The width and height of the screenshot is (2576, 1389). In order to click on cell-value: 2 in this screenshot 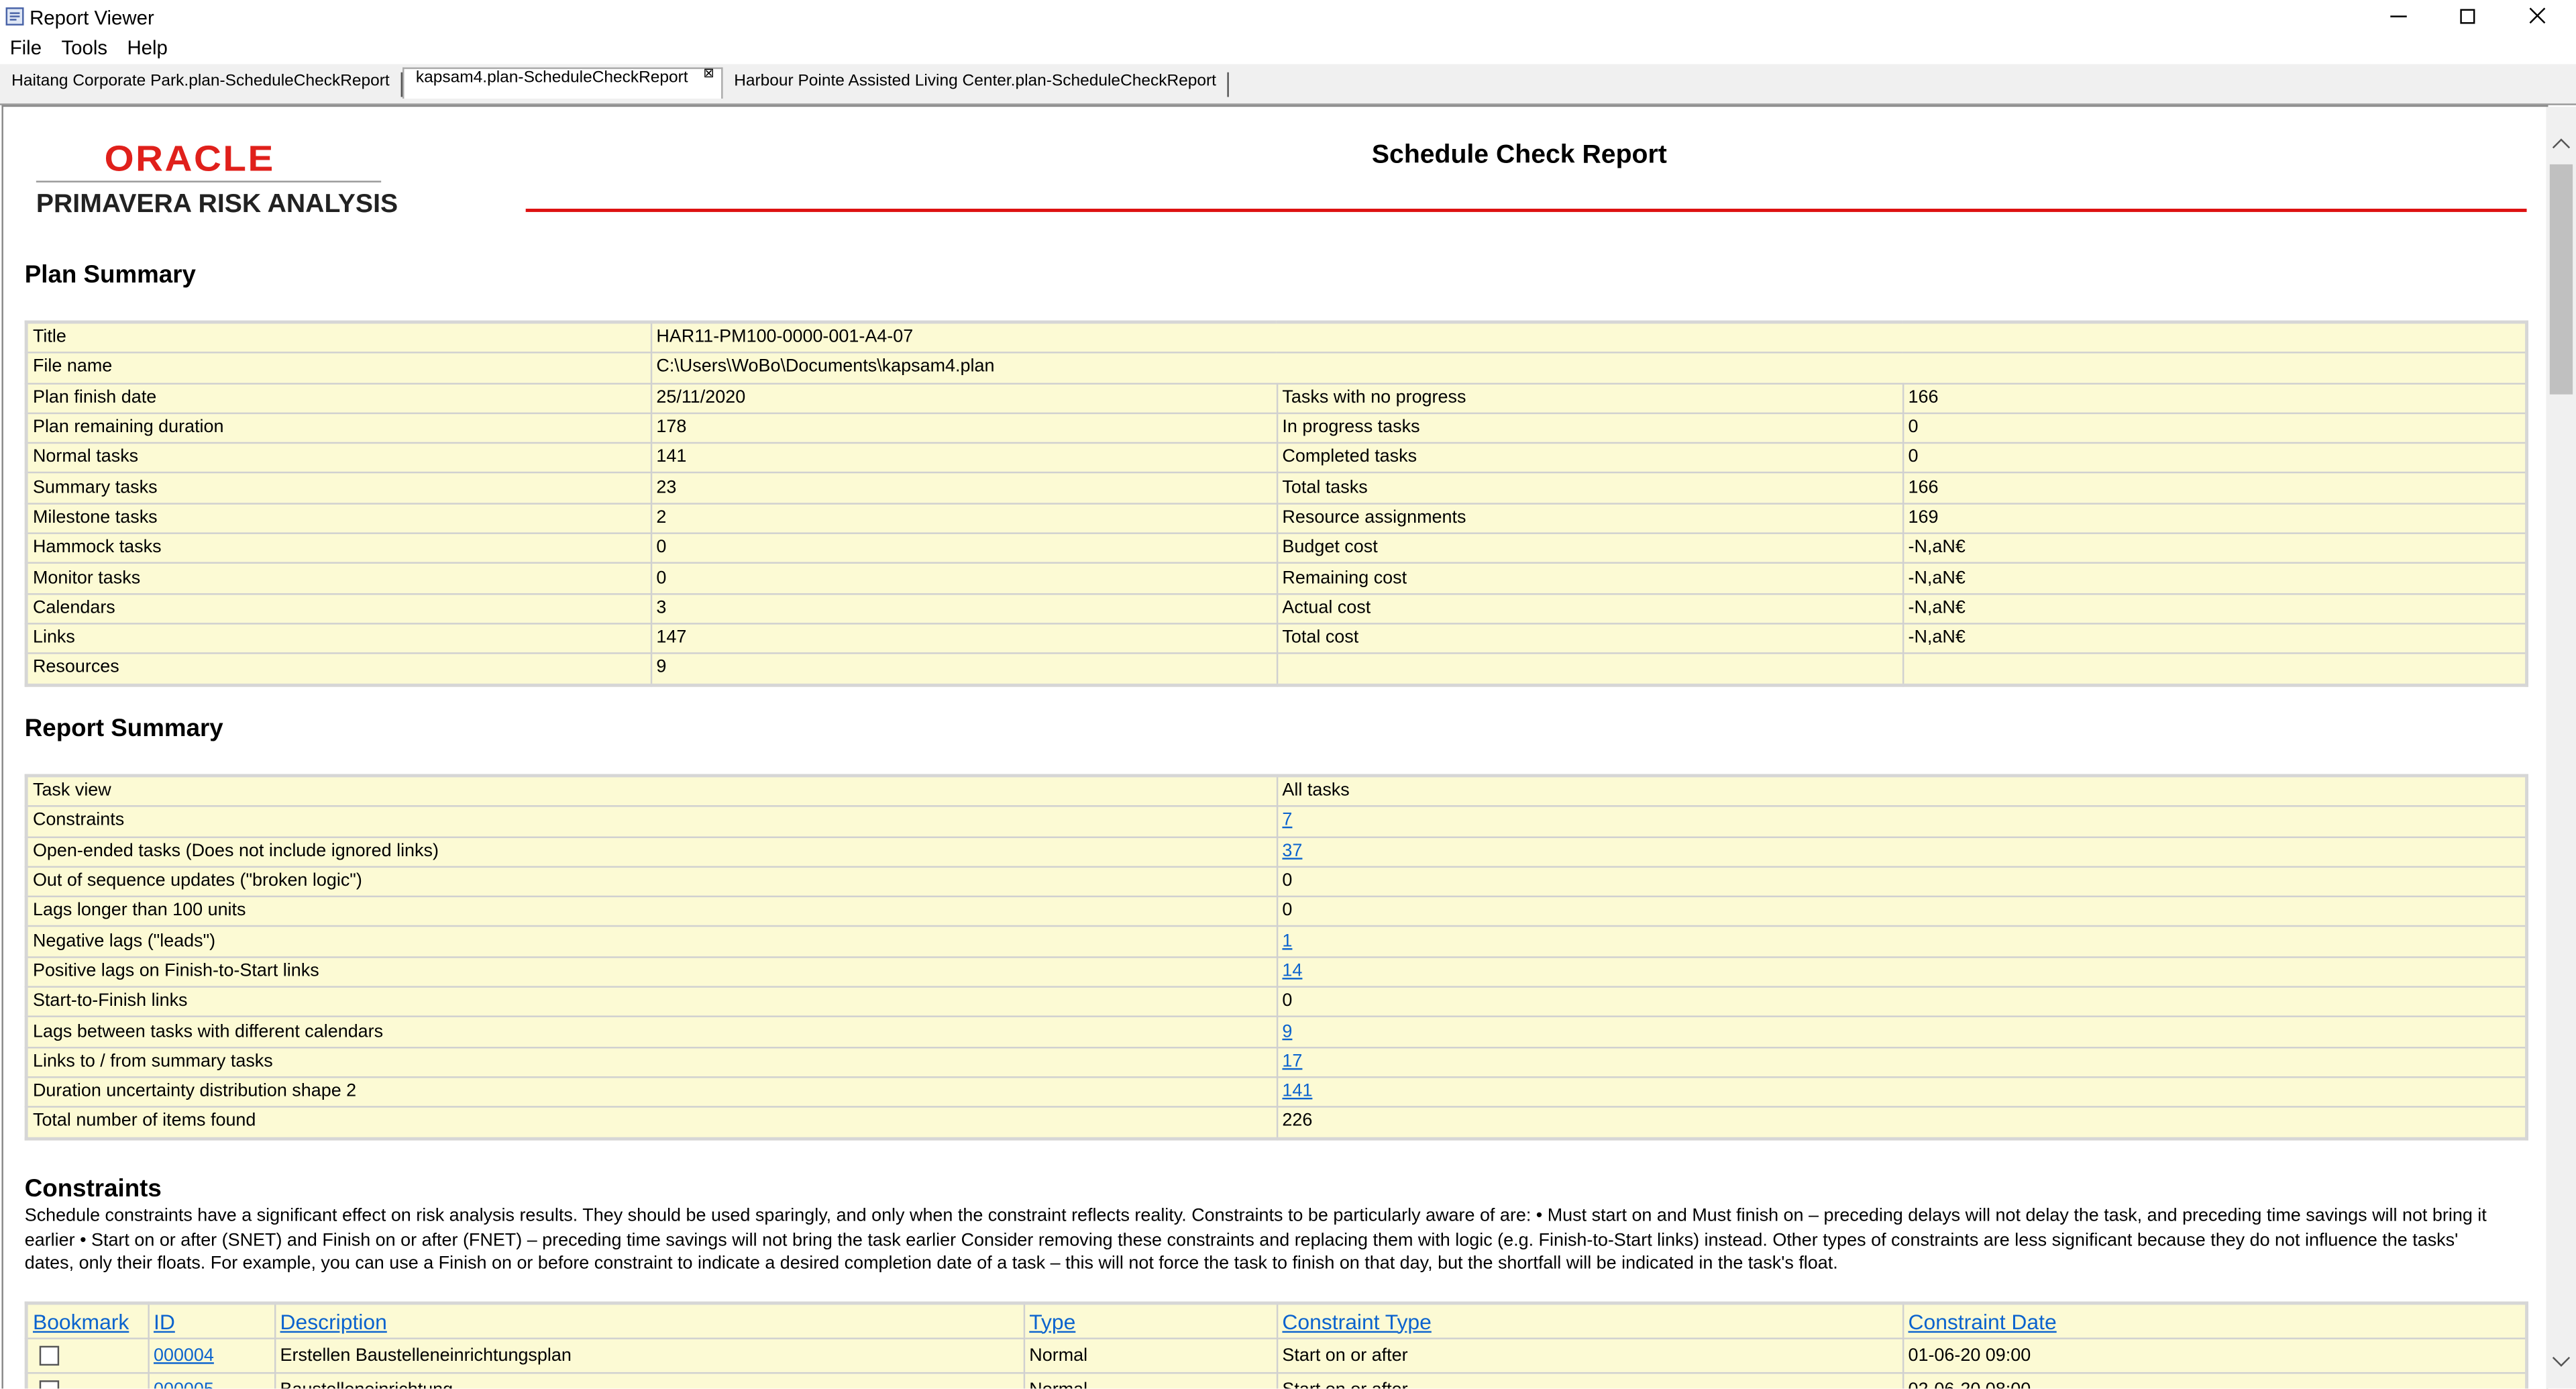, I will do `click(963, 519)`.